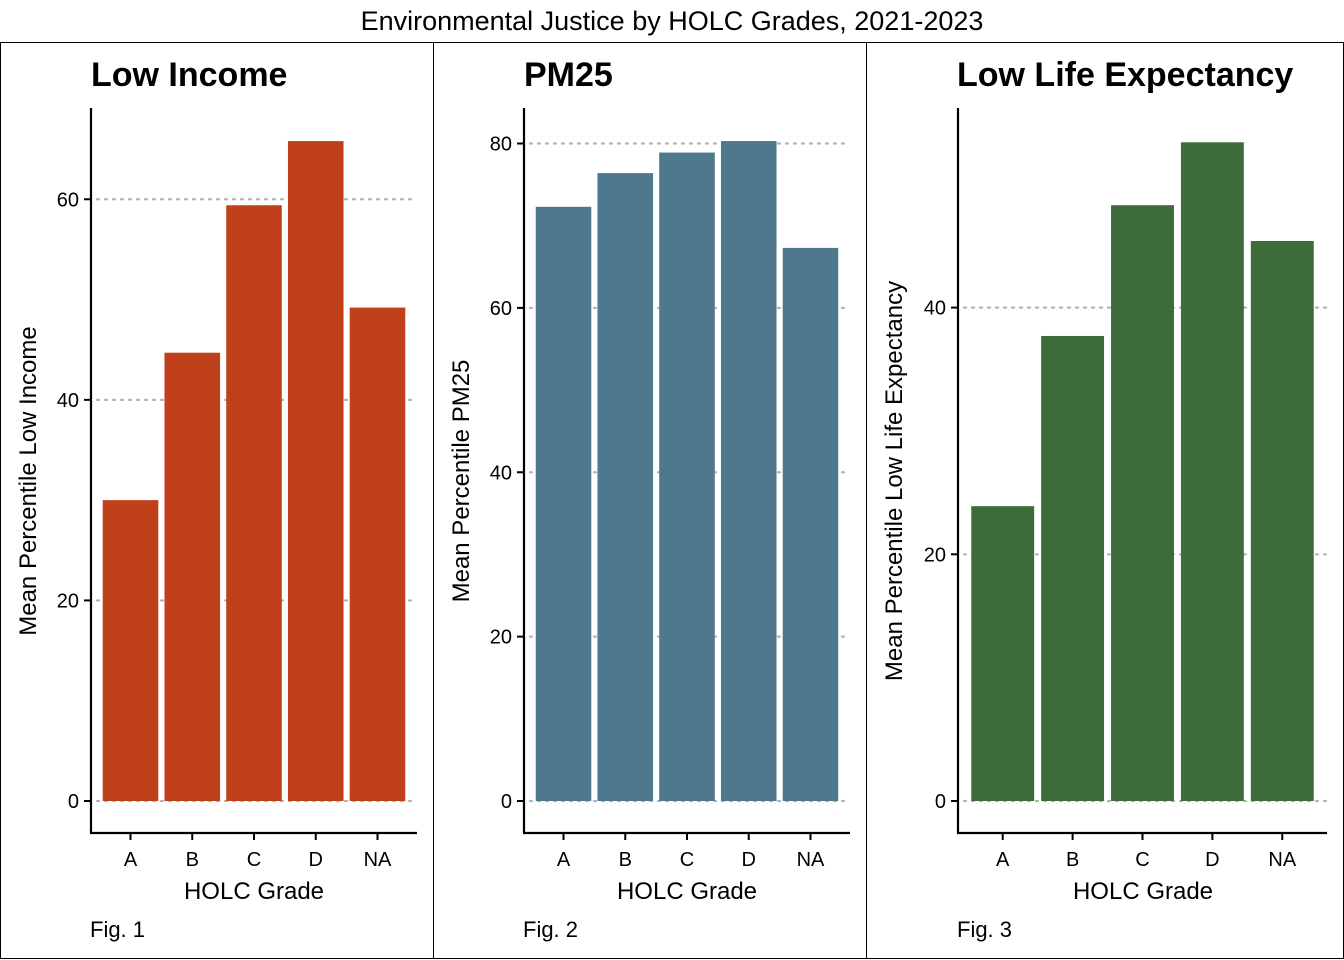 The height and width of the screenshot is (960, 1344). Describe the element at coordinates (568, 75) in the screenshot. I see `panel-title: PM25` at that location.